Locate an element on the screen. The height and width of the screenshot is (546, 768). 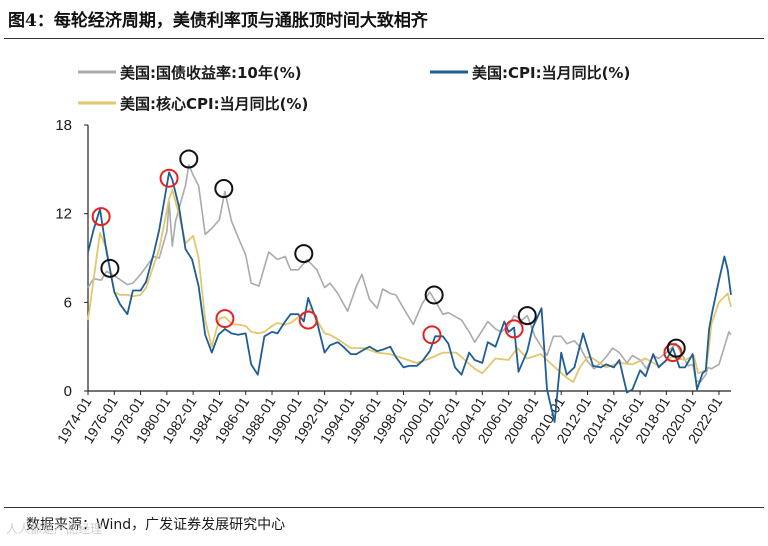
watermark: 人人都是产品经理 is located at coordinates (54, 529).